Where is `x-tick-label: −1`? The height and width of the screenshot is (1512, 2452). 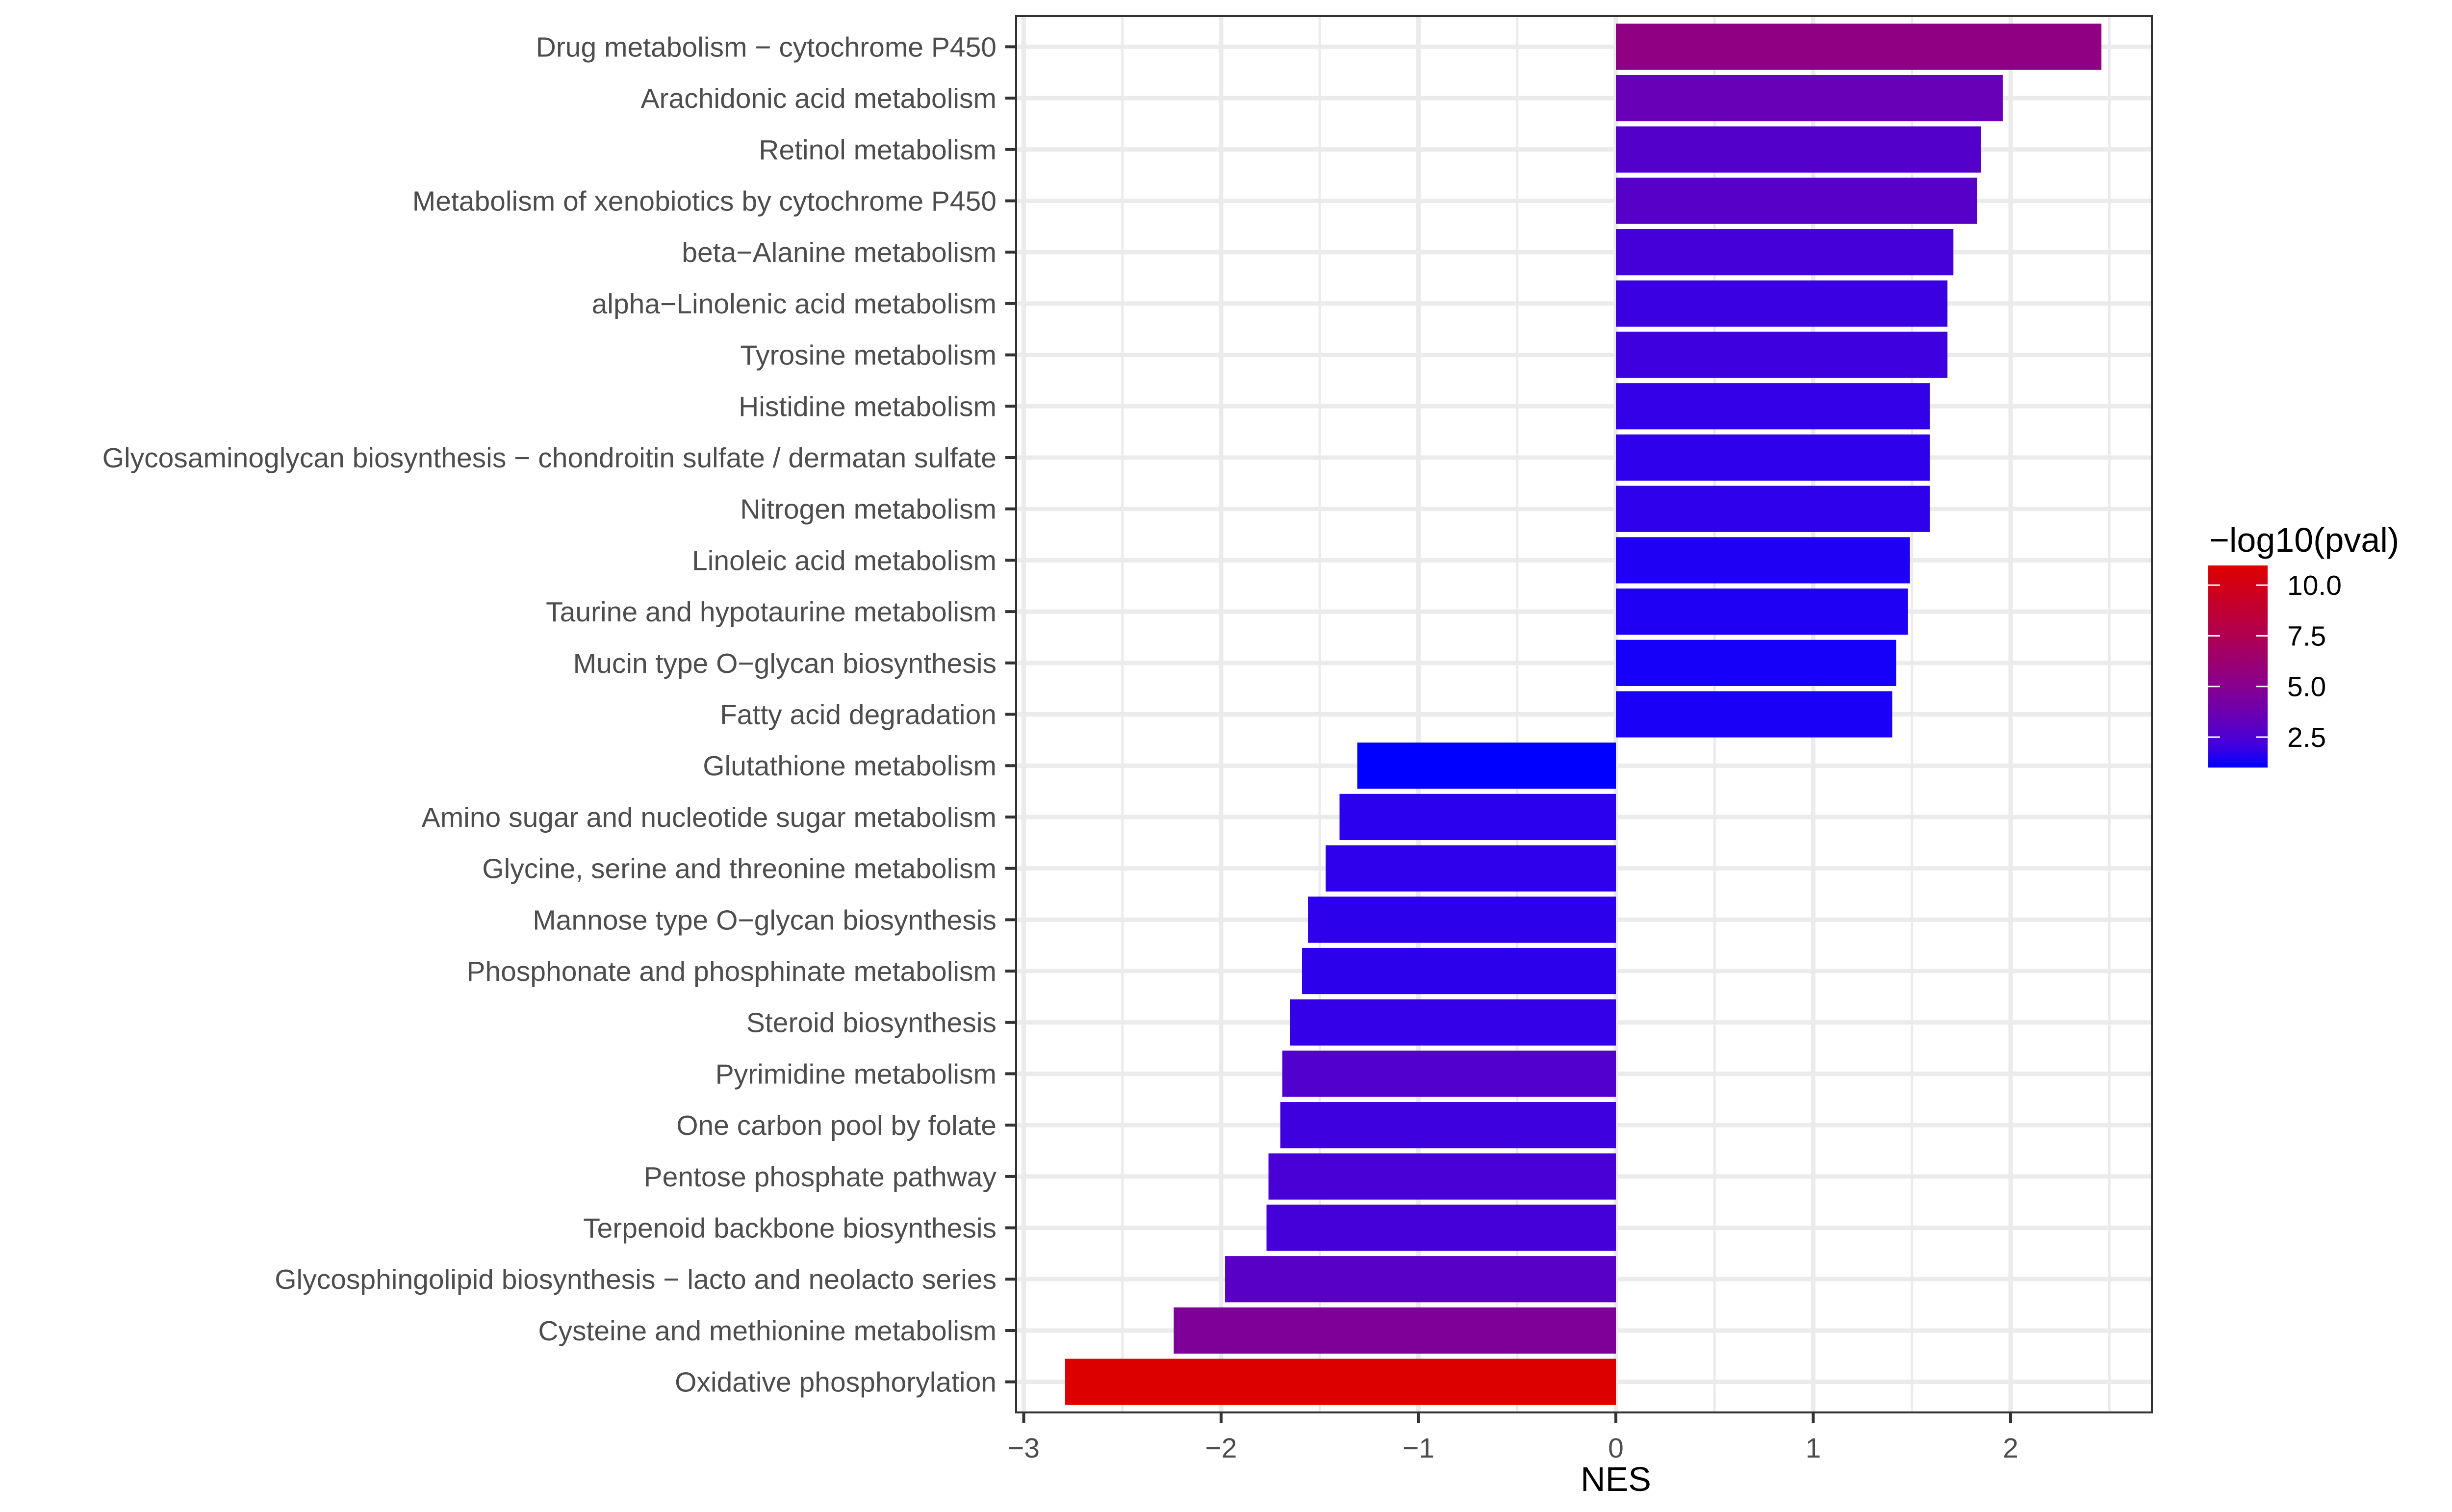
x-tick-label: −1 is located at coordinates (1418, 1448).